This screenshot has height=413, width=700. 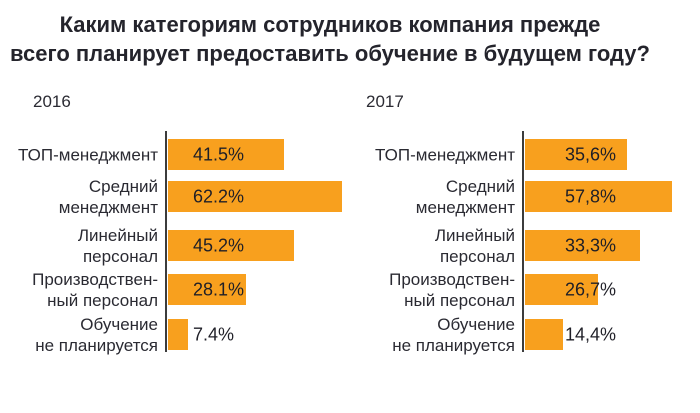 What do you see at coordinates (219, 245) in the screenshot?
I see `bar-value-label: 45.2%` at bounding box center [219, 245].